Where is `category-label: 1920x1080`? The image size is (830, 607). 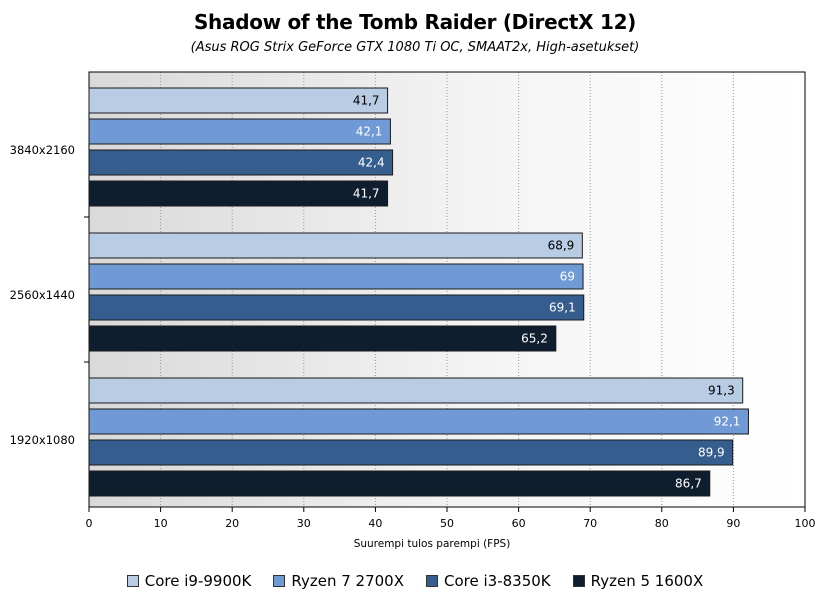 category-label: 1920x1080 is located at coordinates (42, 440).